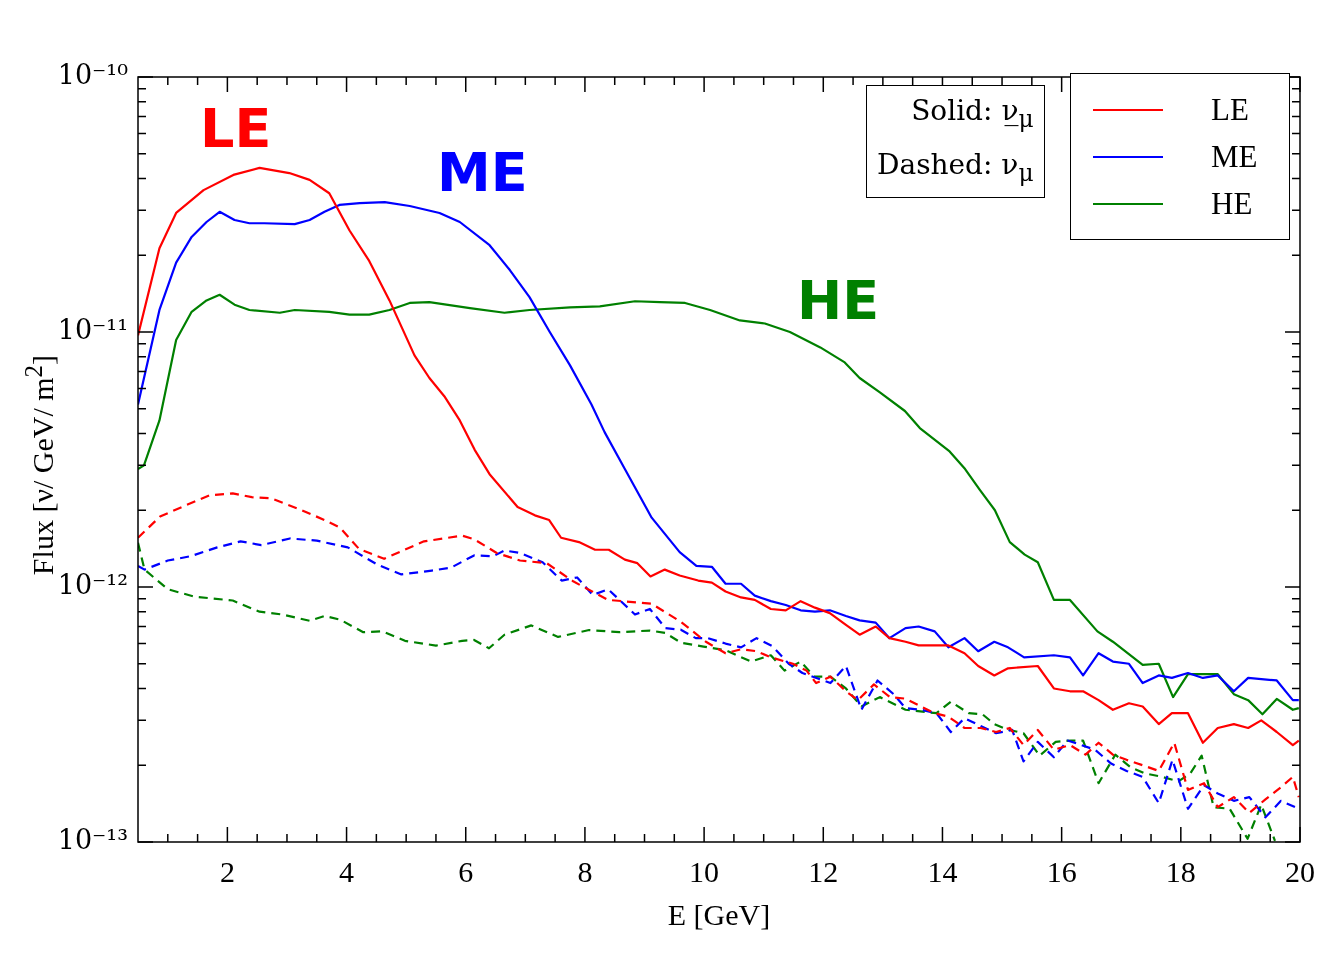 The height and width of the screenshot is (955, 1334). Describe the element at coordinates (1300, 871) in the screenshot. I see `x-tick-label: 20` at that location.